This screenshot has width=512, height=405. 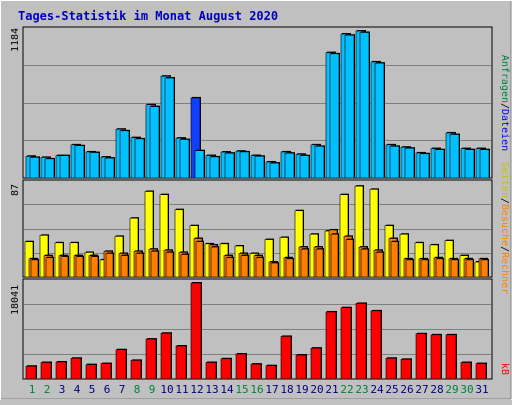 I want to click on panel-top-max-label: 1184, so click(x=15, y=40).